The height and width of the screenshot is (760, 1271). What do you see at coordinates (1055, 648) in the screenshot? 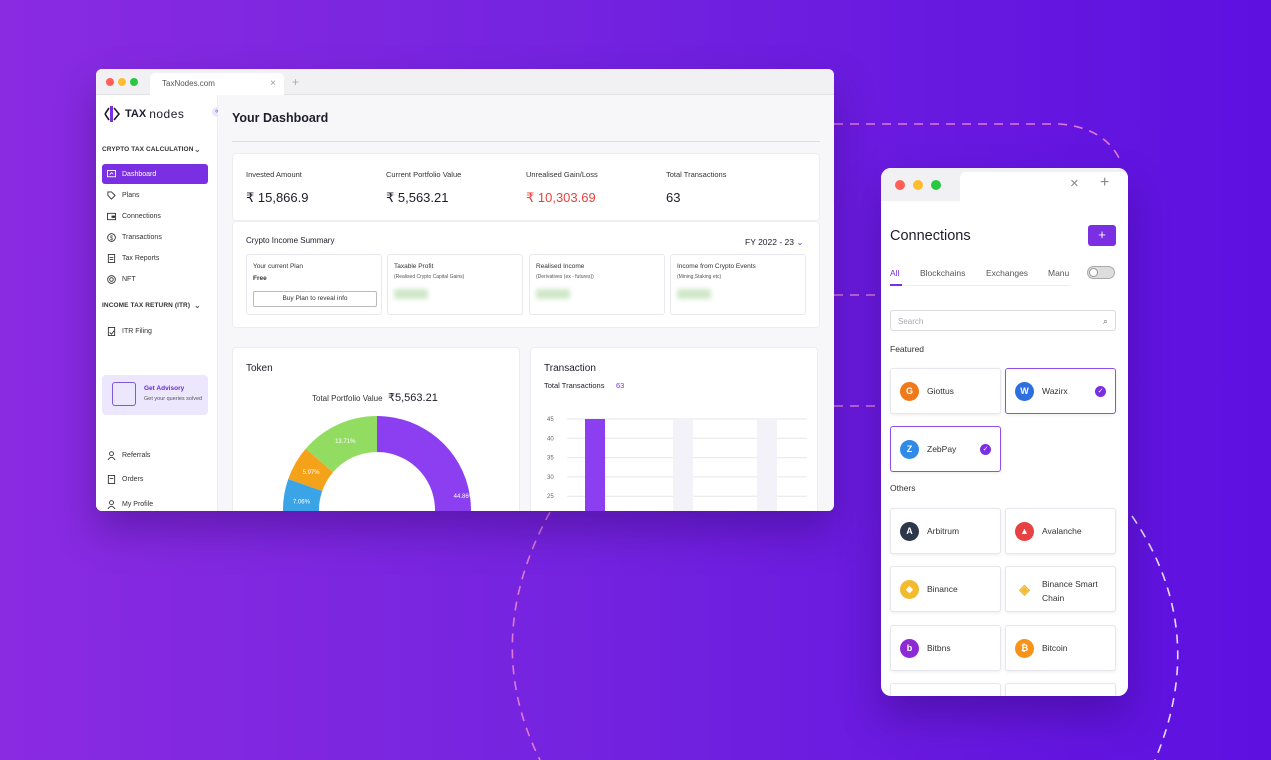
I see `exchange-name: Bitcoin` at bounding box center [1055, 648].